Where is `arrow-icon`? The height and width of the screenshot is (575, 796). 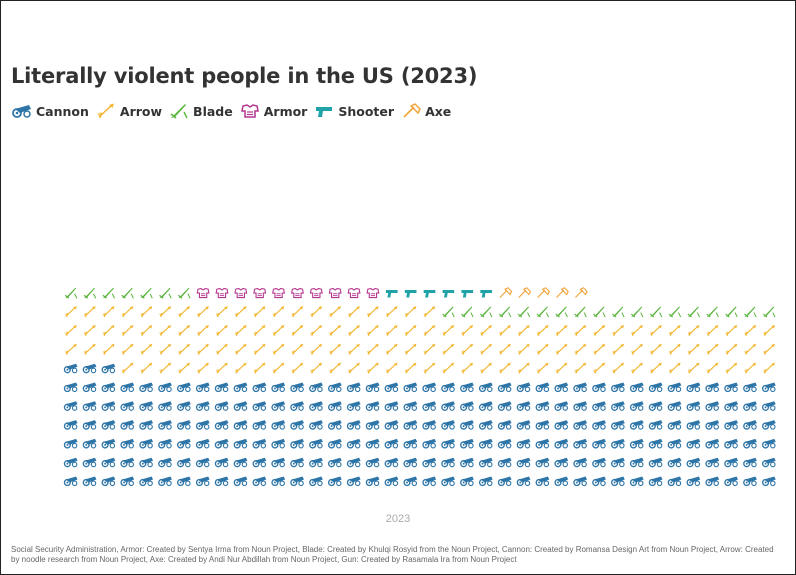 arrow-icon is located at coordinates (105, 111).